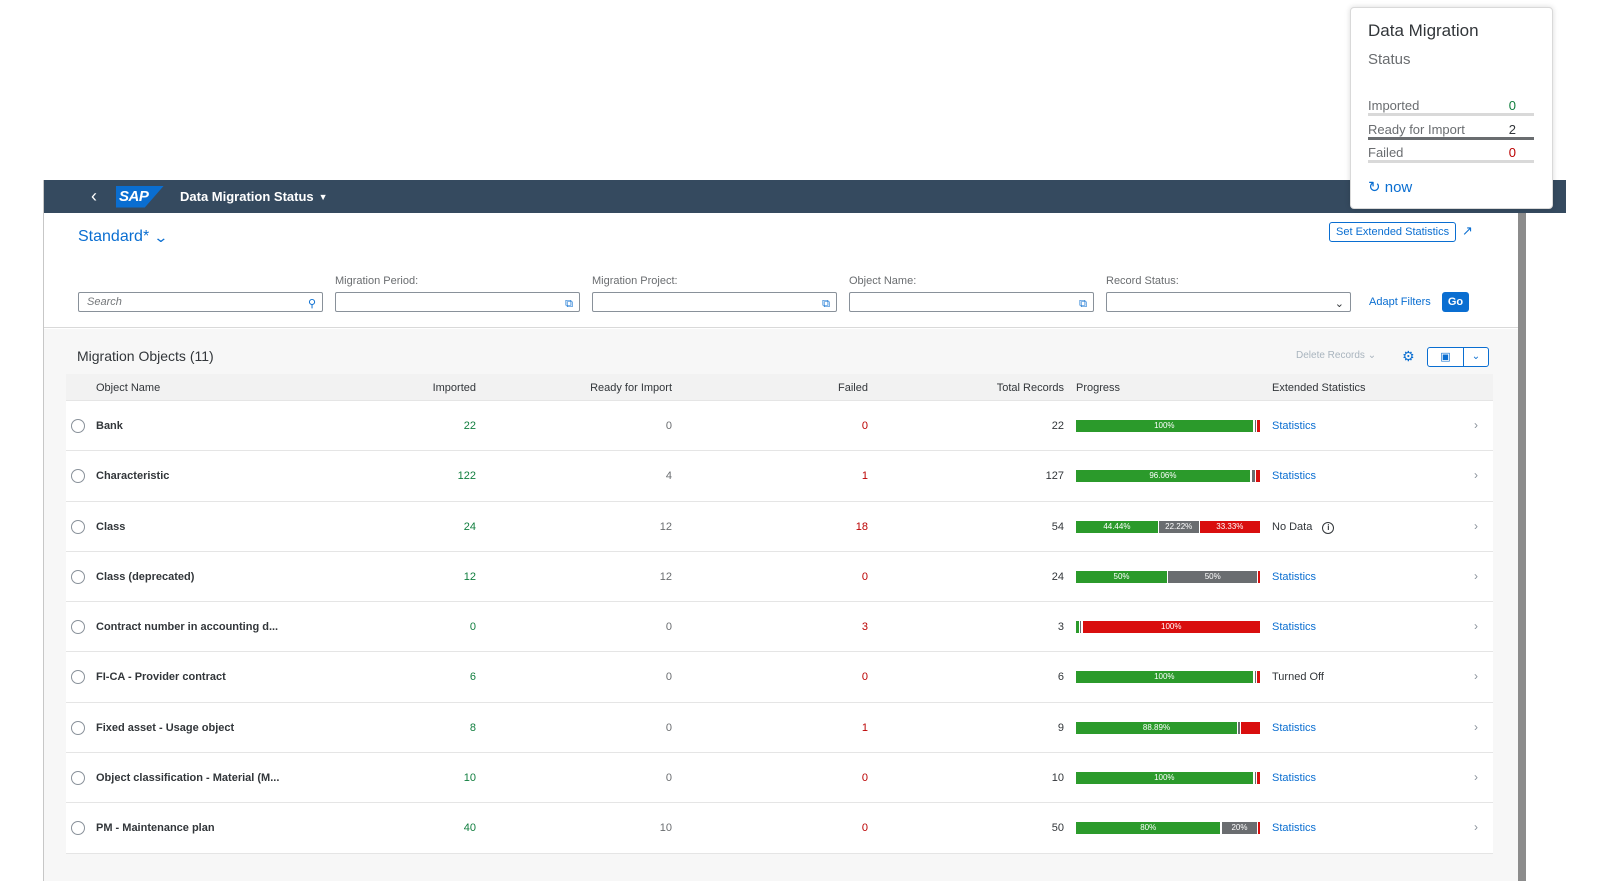 This screenshot has width=1600, height=881. I want to click on object-name: Fixed asset - Usage object, so click(165, 727).